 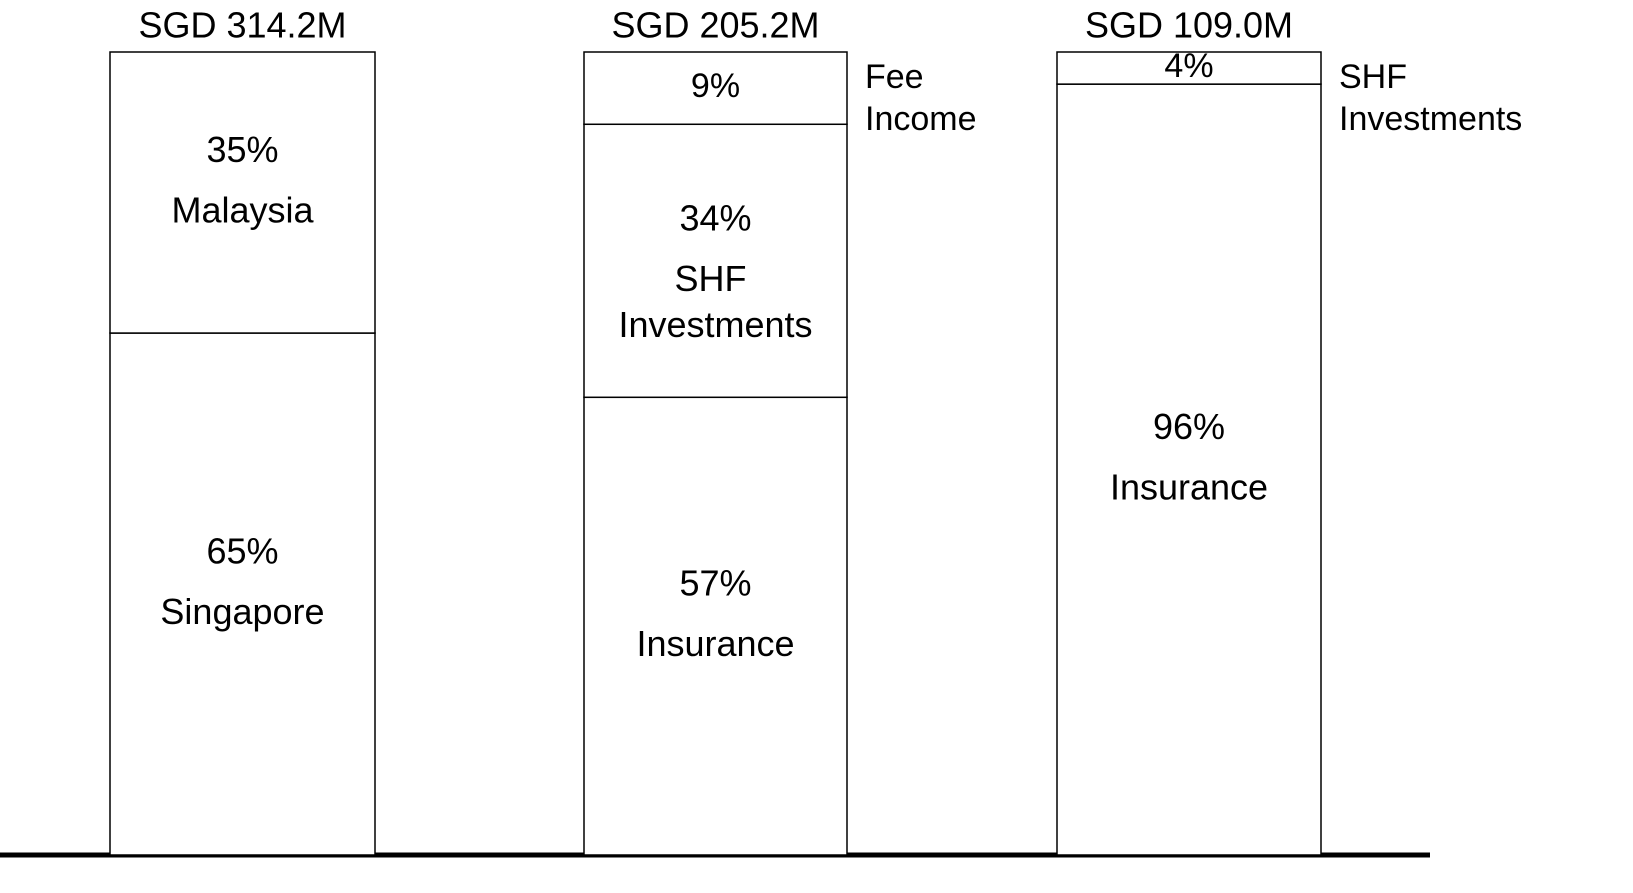 What do you see at coordinates (715, 217) in the screenshot?
I see `segment-value-label: 34%` at bounding box center [715, 217].